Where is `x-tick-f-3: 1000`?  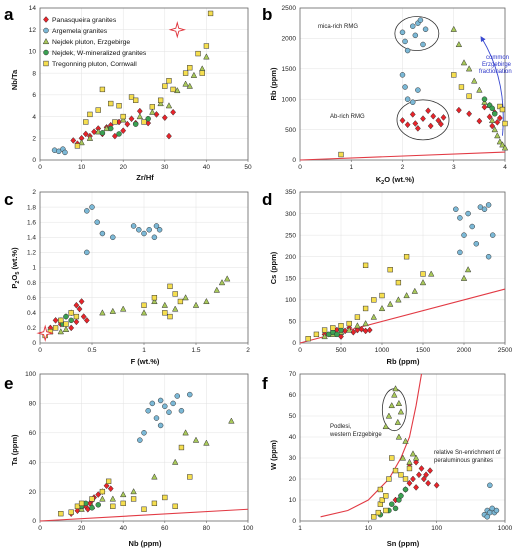 x-tick-f-3: 1000 is located at coordinates (505, 528).